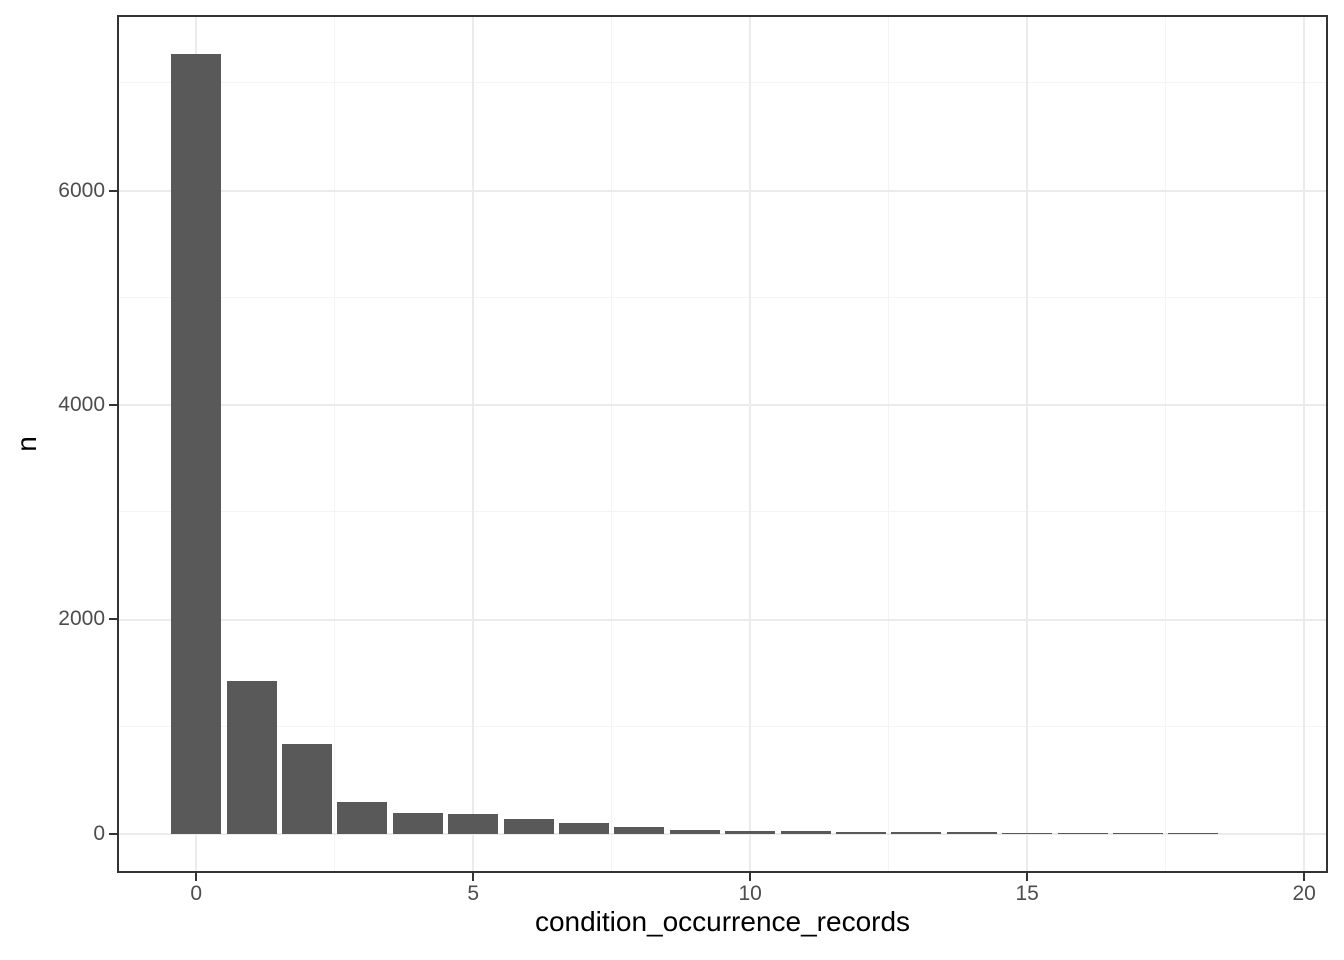  I want to click on x-tick-label: 20, so click(1304, 893).